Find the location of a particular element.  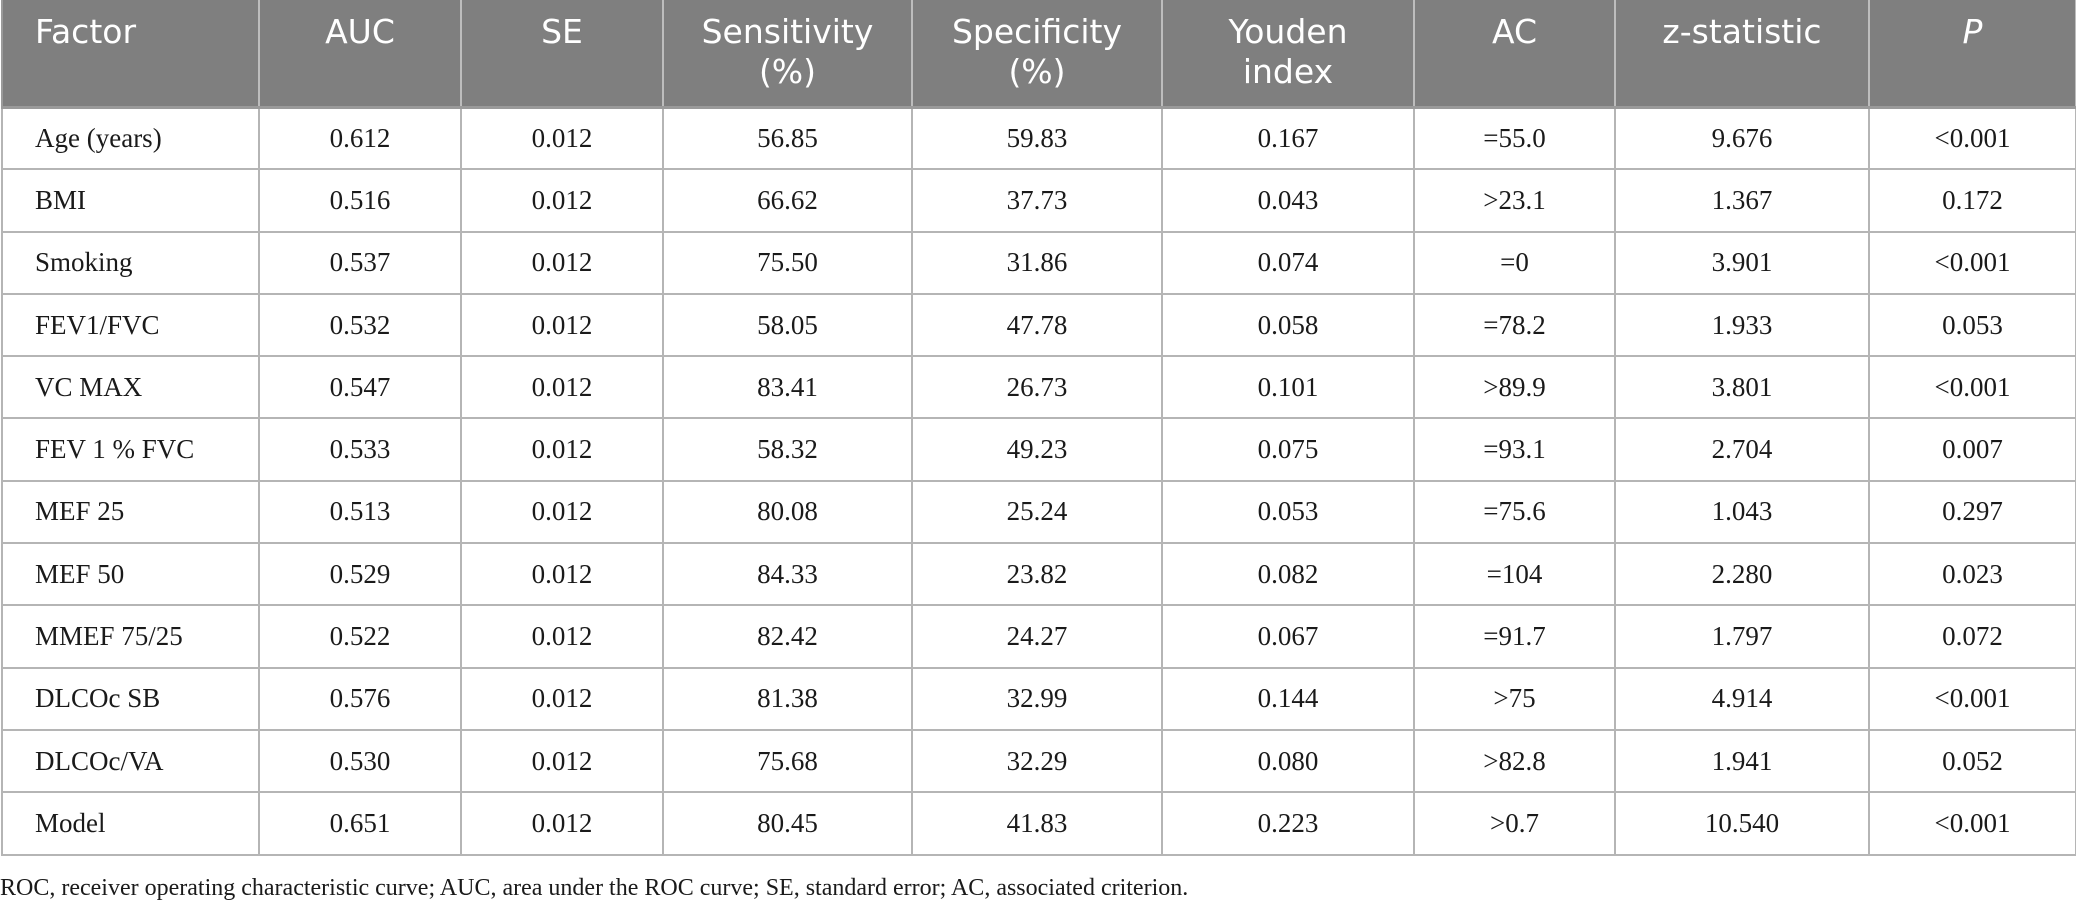

cell-youden-index: 0.082 is located at coordinates (1288, 574).